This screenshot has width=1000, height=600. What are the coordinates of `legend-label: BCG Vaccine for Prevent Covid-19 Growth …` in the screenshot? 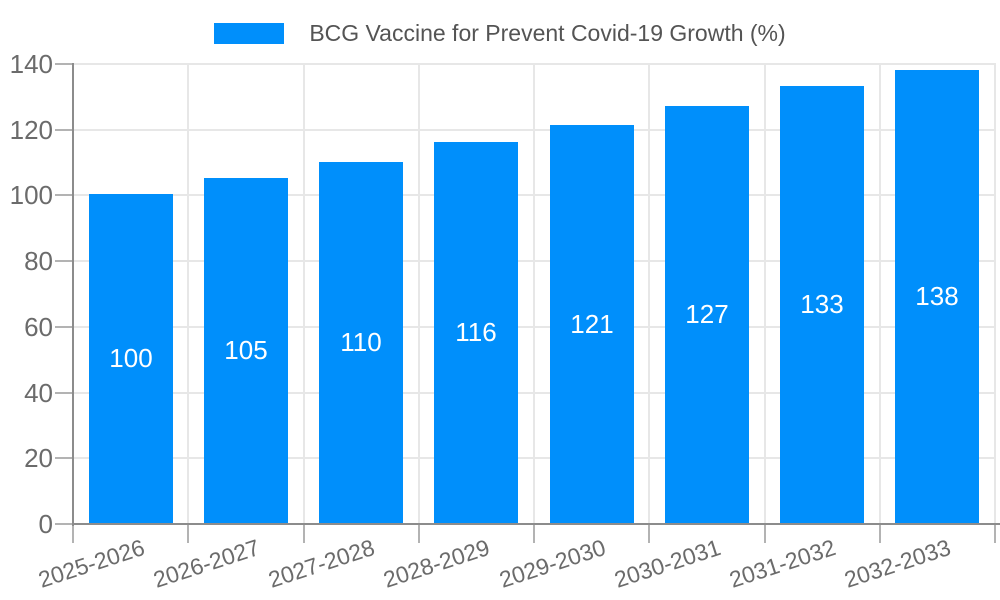 It's located at (547, 33).